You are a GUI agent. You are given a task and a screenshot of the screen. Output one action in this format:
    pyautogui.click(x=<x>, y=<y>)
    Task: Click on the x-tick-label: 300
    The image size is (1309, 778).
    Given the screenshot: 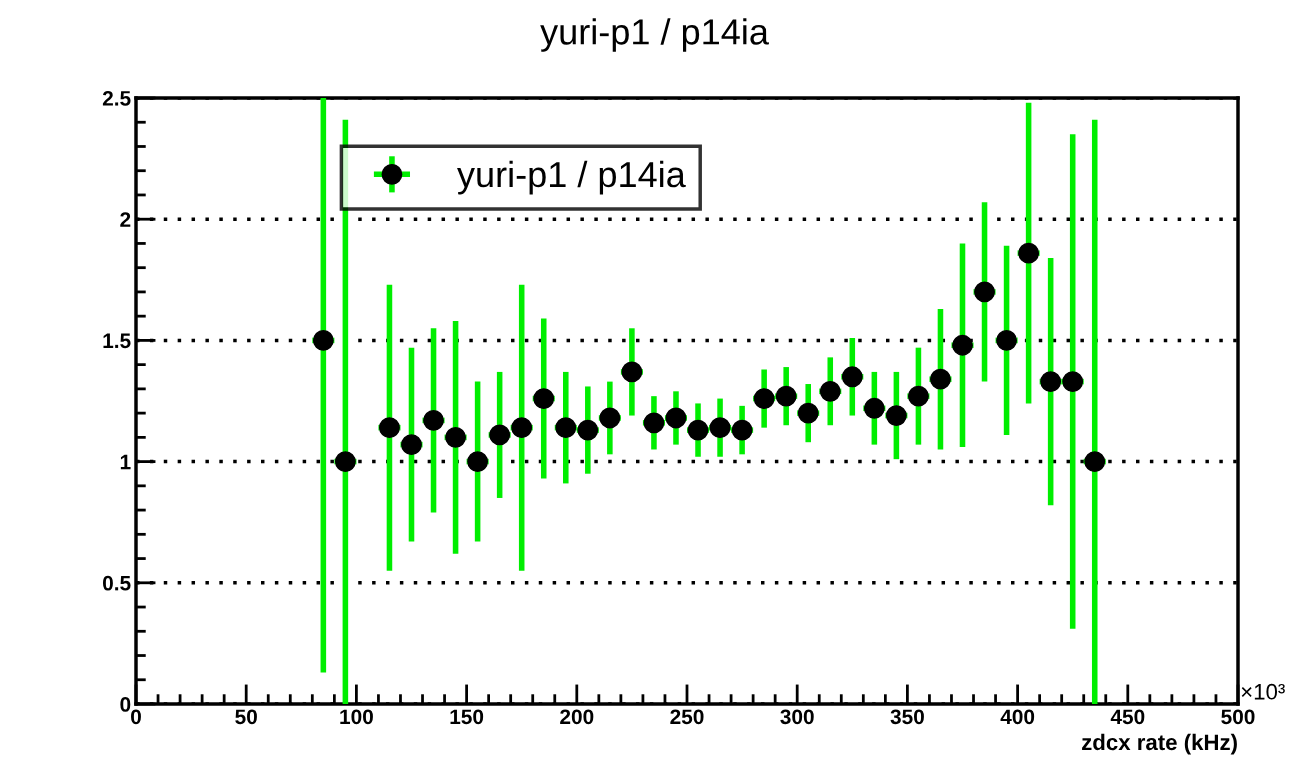 What is the action you would take?
    pyautogui.click(x=797, y=717)
    